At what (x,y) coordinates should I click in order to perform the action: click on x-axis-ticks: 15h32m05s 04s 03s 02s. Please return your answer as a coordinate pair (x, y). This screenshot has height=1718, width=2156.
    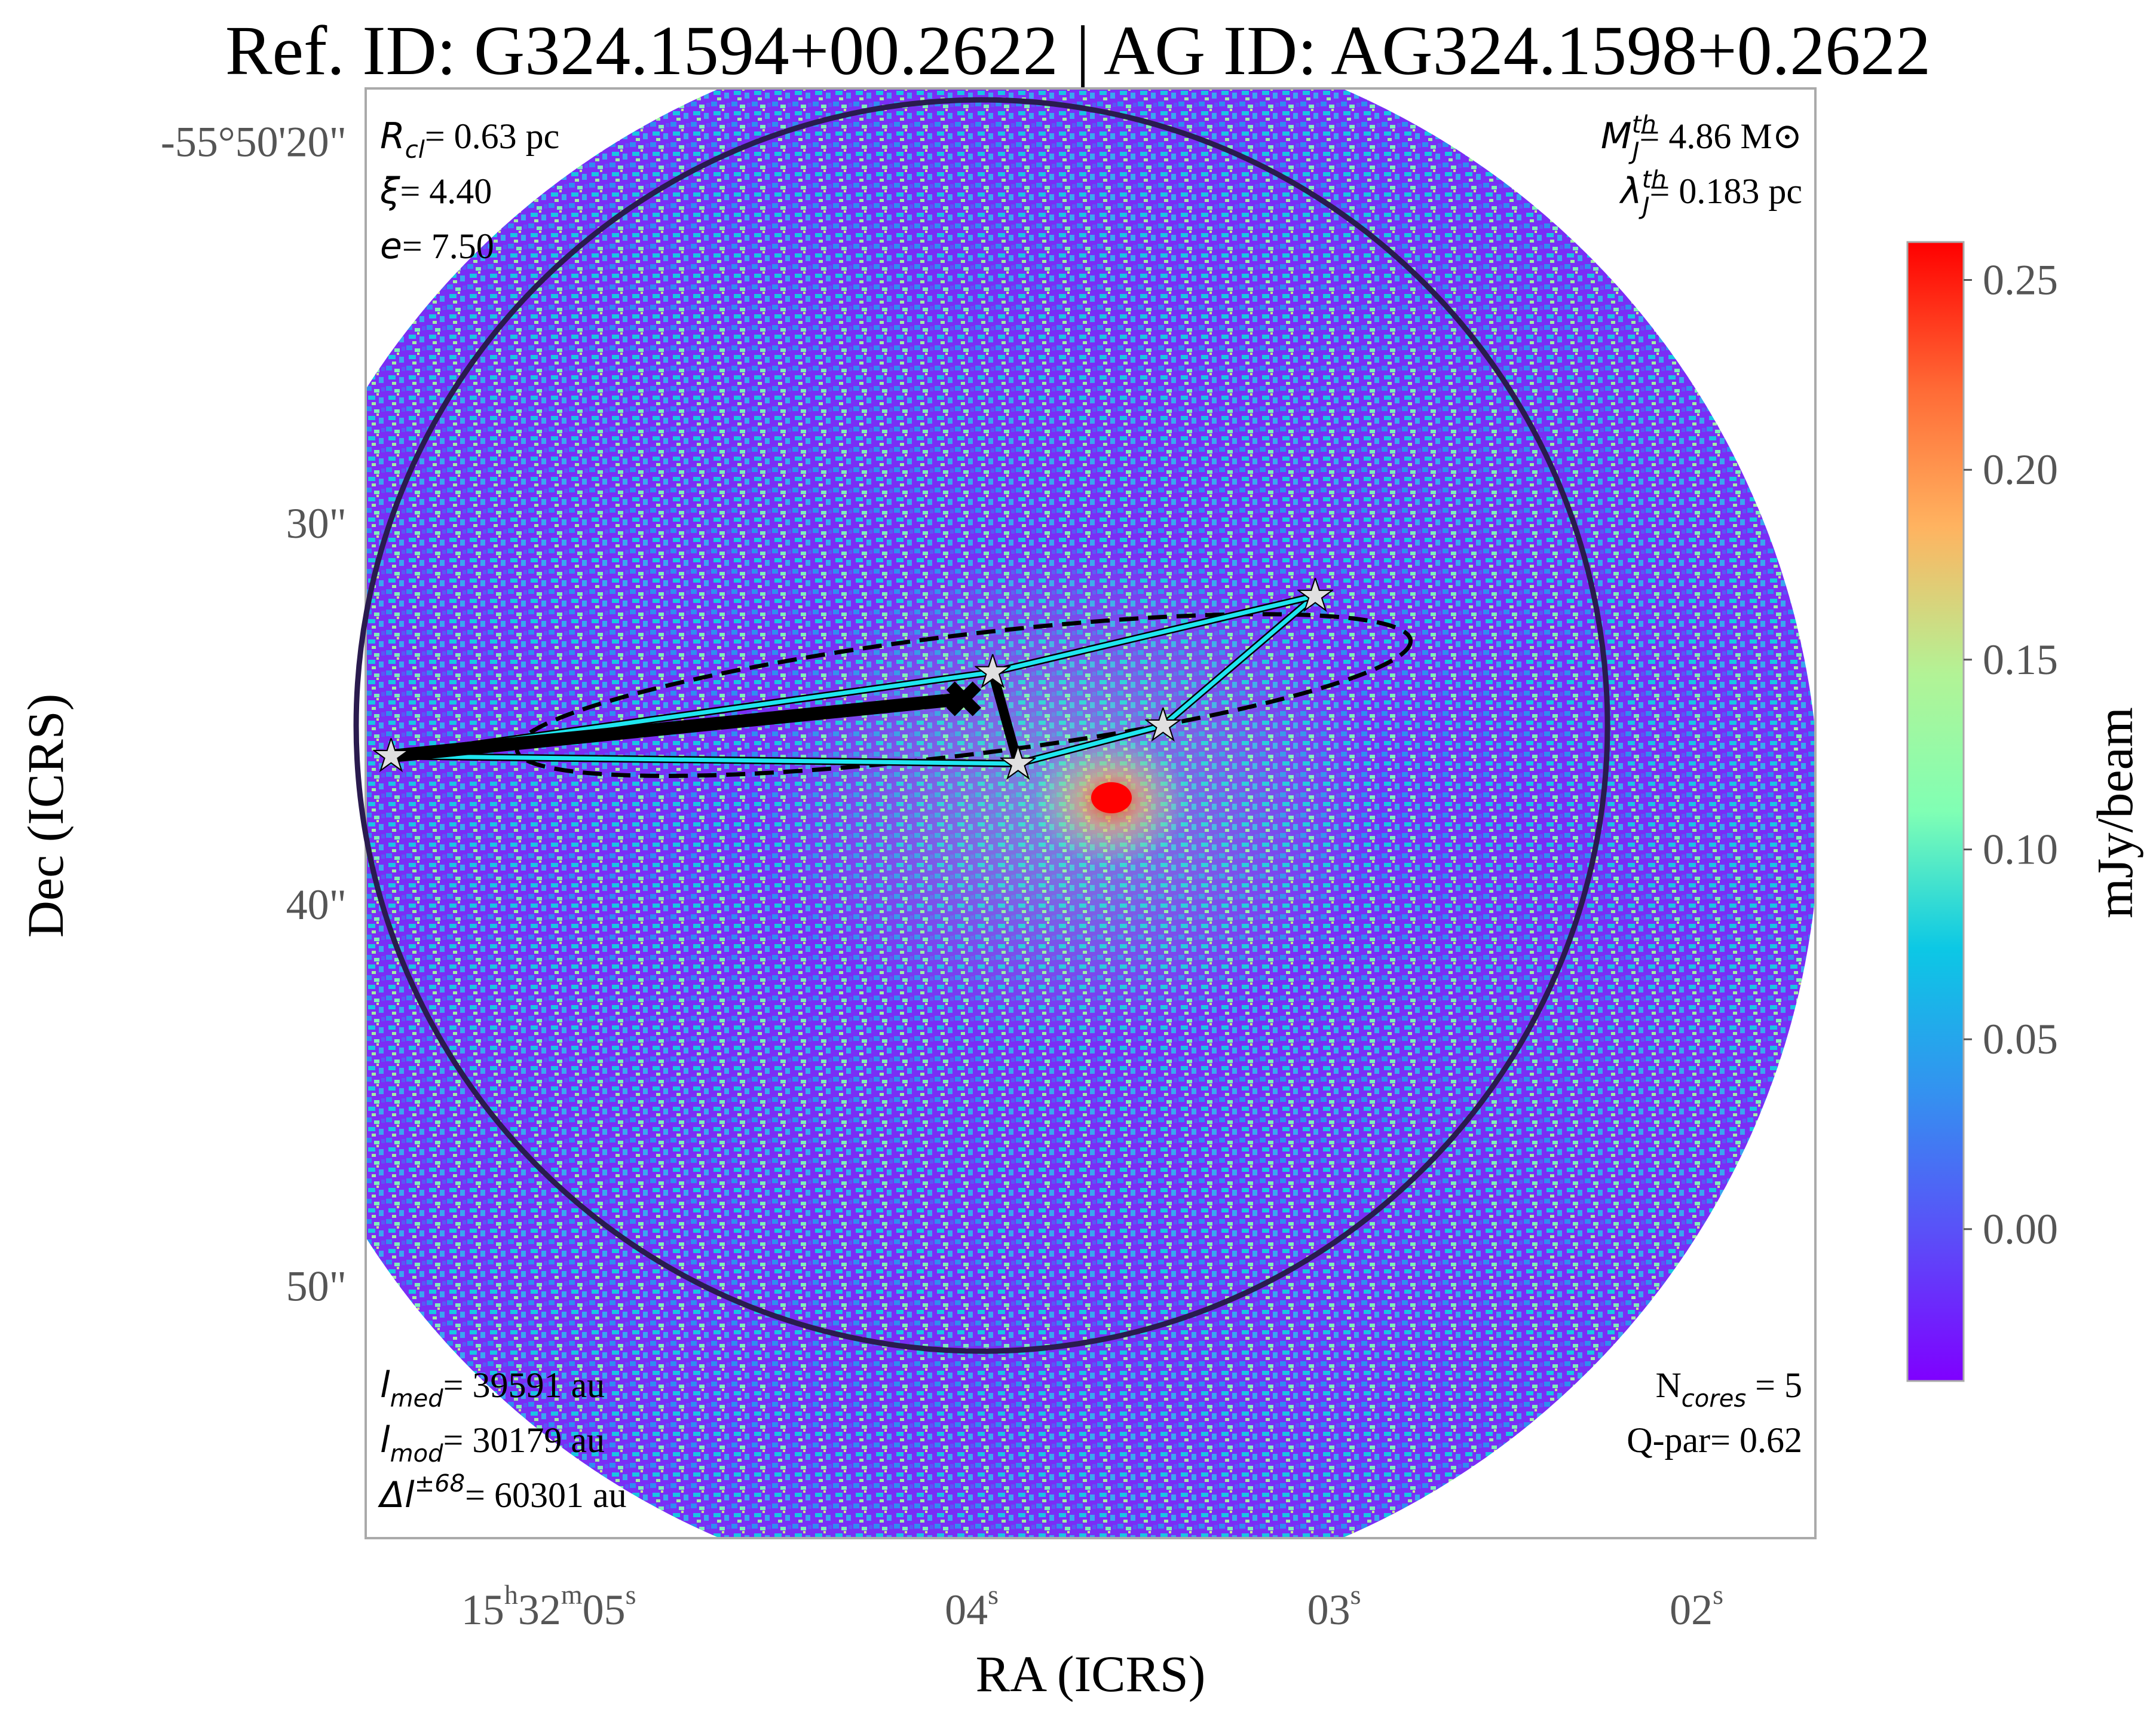
    Looking at the image, I should click on (1092, 1606).